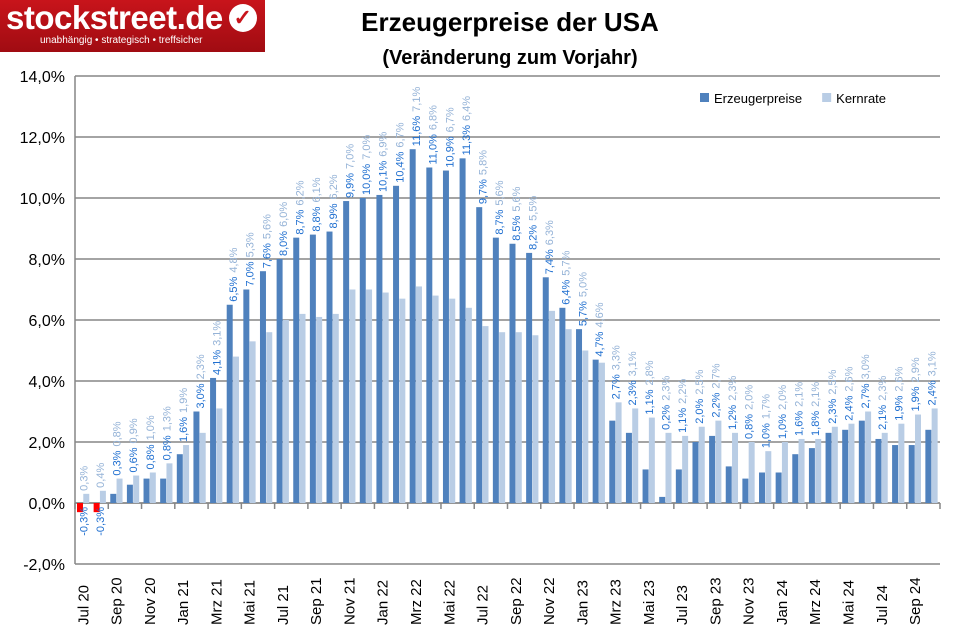  I want to click on y-tick-label: 14,0%, so click(42, 77).